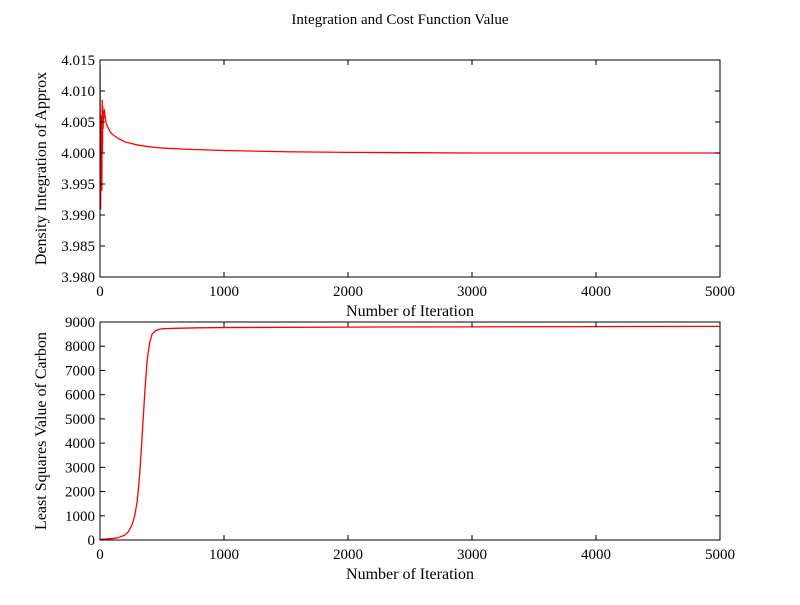 This screenshot has height=605, width=800. What do you see at coordinates (78, 154) in the screenshot?
I see `integration-y-tick-label: 4.000` at bounding box center [78, 154].